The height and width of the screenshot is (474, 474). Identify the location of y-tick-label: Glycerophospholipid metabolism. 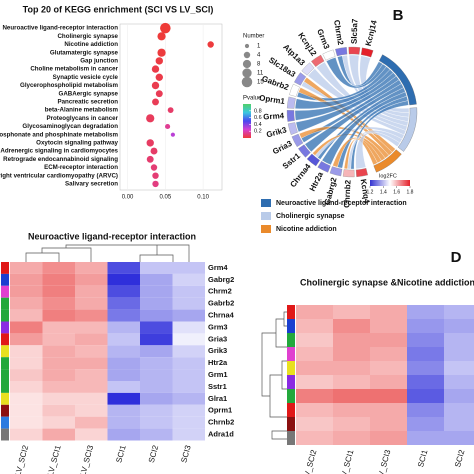
(69, 85).